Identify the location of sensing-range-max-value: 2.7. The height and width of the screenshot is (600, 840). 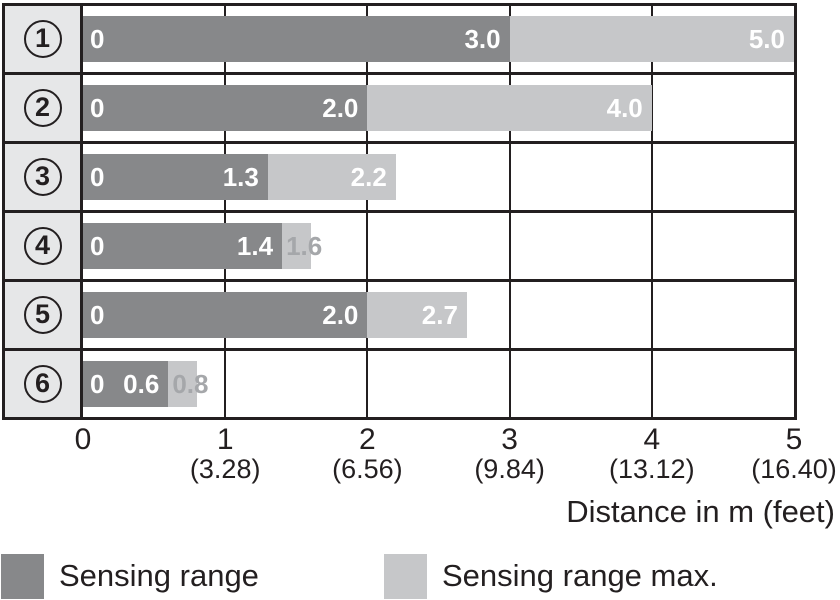
(439, 315).